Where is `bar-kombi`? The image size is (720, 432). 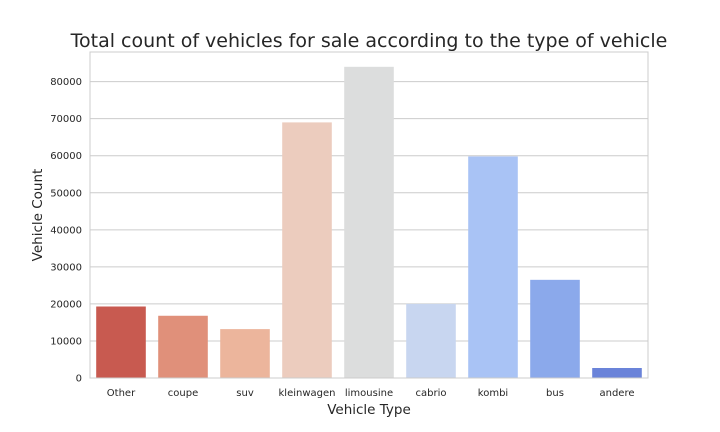
bar-kombi is located at coordinates (493, 267).